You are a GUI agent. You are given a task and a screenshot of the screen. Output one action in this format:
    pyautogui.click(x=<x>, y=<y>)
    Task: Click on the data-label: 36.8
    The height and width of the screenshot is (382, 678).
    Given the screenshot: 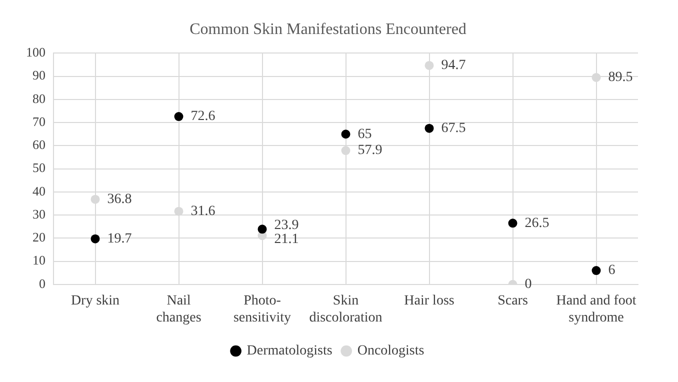 What is the action you would take?
    pyautogui.click(x=119, y=199)
    